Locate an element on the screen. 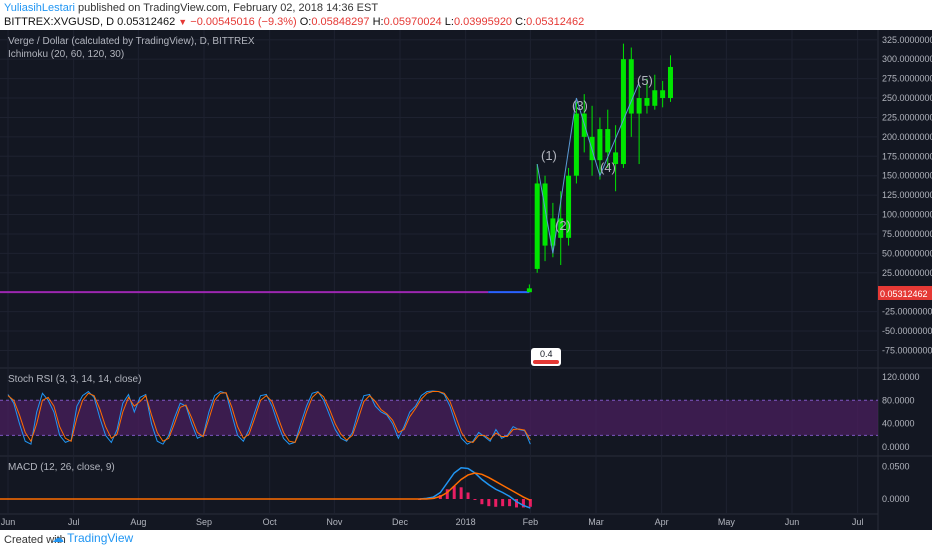  footer: Created with ☁ TradingView is located at coordinates (466, 540).